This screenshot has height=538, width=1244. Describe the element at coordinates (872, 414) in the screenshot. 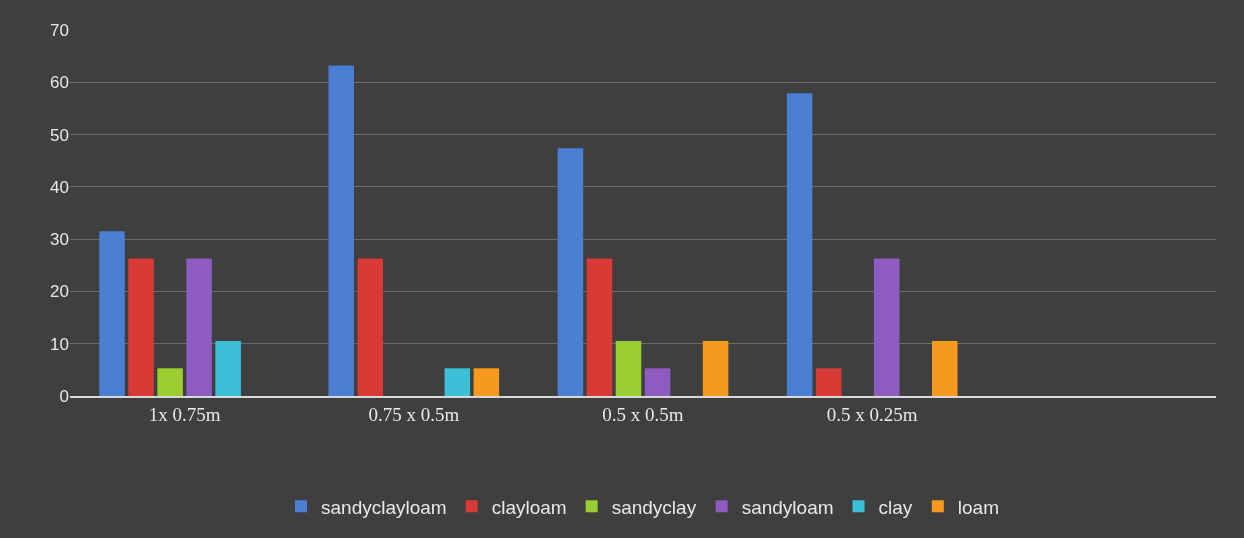

I see `x-tick-label: 0.5 x 0.25m` at that location.